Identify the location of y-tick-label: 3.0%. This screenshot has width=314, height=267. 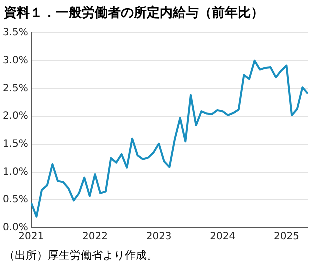
(15, 60).